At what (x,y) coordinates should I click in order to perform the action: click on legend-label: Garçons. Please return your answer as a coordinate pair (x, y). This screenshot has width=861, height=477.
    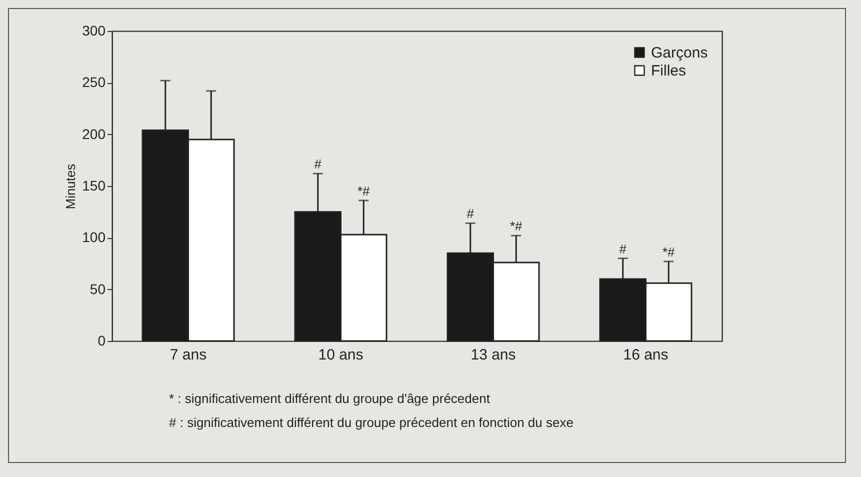
    Looking at the image, I should click on (679, 53).